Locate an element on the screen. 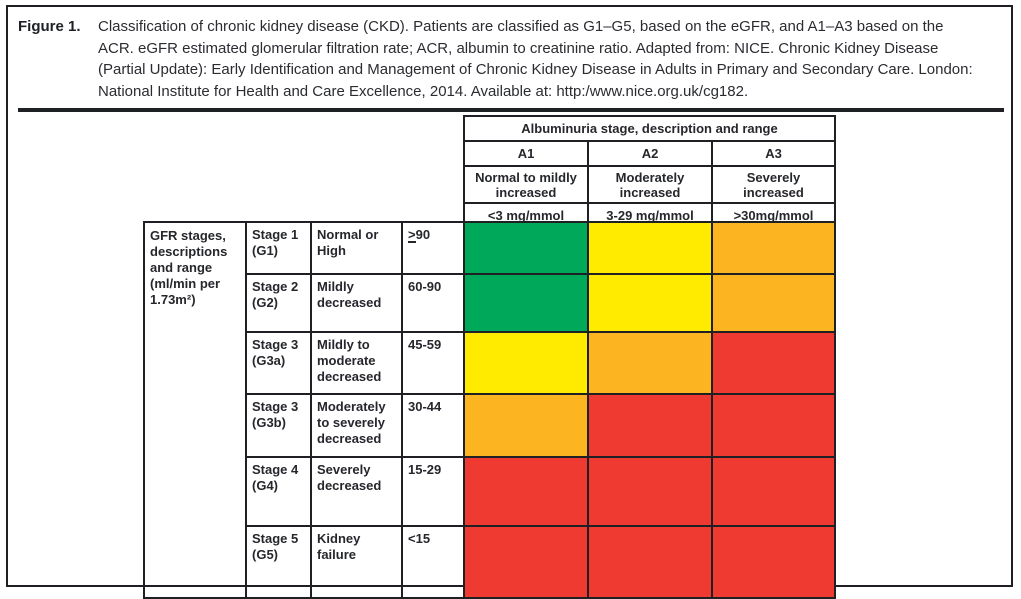  table-row: Stage 4 (G4) Severely decreased 15-29 is located at coordinates (490, 491).